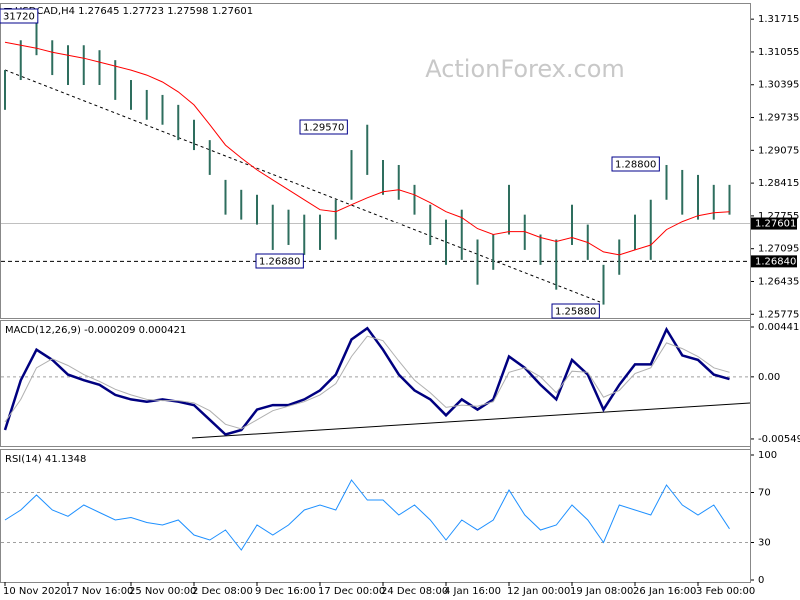 The image size is (800, 600). What do you see at coordinates (778, 216) in the screenshot?
I see `y-tick-label: 1.27755` at bounding box center [778, 216].